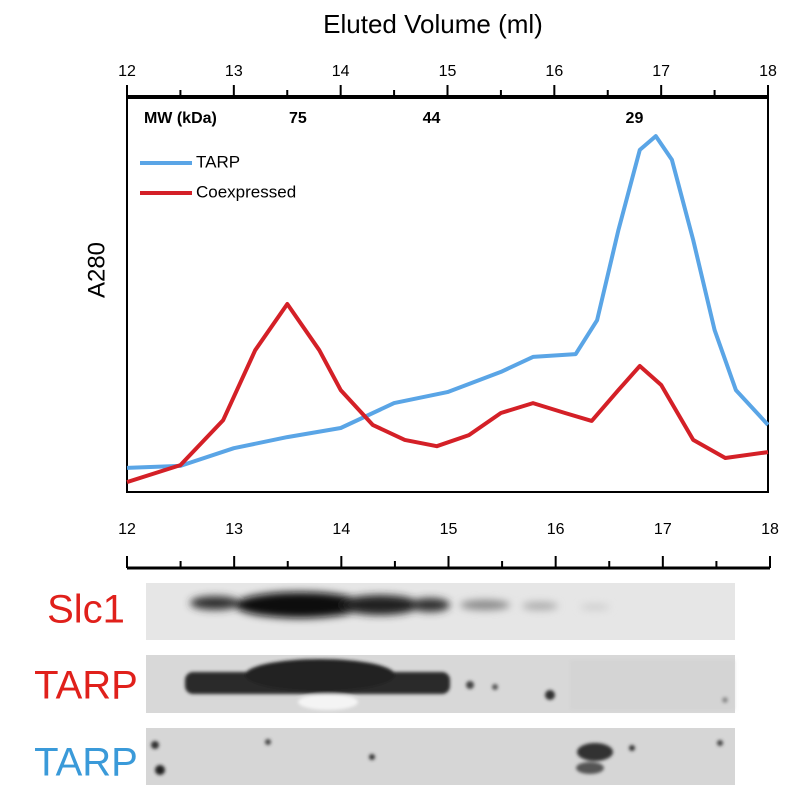 This screenshot has width=797, height=797. I want to click on blot-tarp, so click(440, 756).